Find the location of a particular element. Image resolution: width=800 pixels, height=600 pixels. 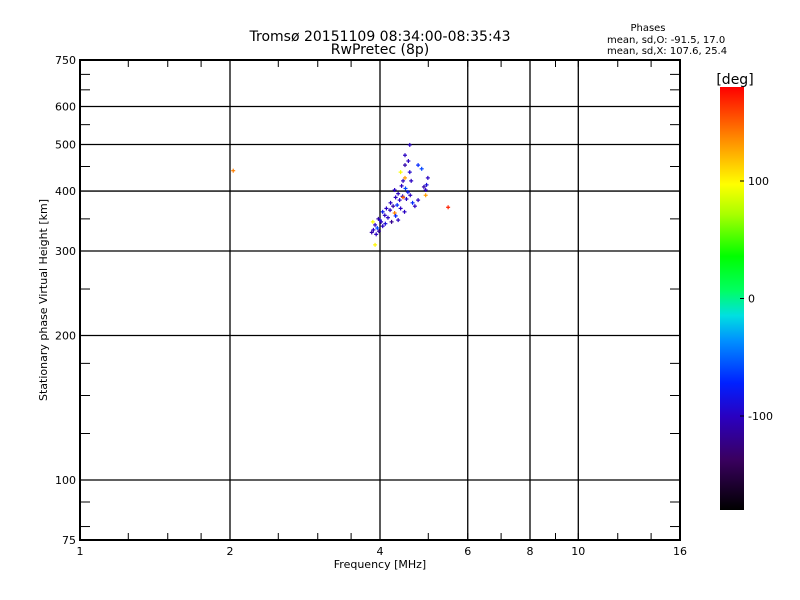

colorbar-tick-label: 0 is located at coordinates (751, 299).